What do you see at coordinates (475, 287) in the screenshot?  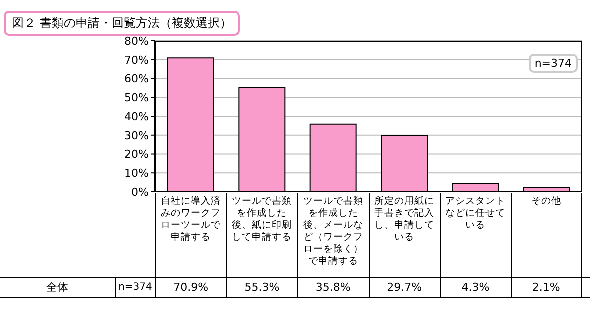 I see `data-label: 4.3%` at bounding box center [475, 287].